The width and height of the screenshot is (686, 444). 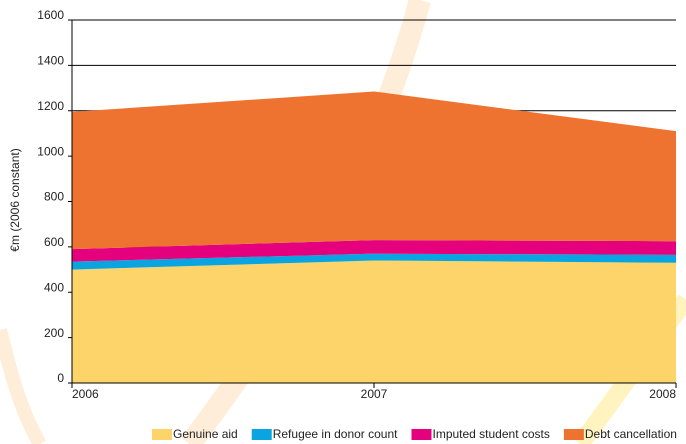 What do you see at coordinates (631, 434) in the screenshot?
I see `legend-label: Debt cancellation` at bounding box center [631, 434].